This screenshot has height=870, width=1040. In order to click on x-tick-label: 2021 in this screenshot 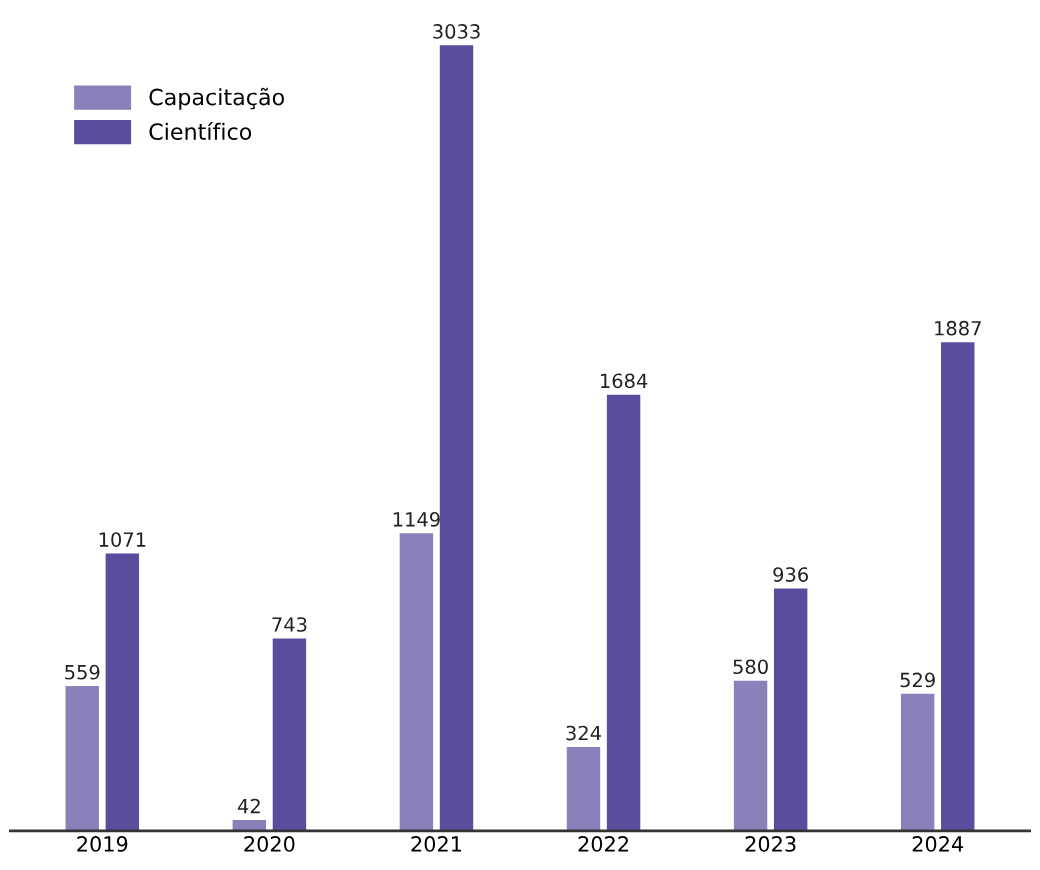, I will do `click(436, 844)`.